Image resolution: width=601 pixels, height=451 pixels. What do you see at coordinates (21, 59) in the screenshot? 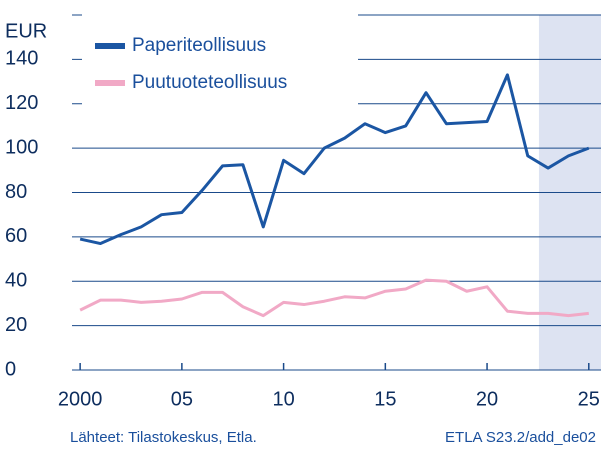
I see `y-tick-label: 140` at bounding box center [21, 59].